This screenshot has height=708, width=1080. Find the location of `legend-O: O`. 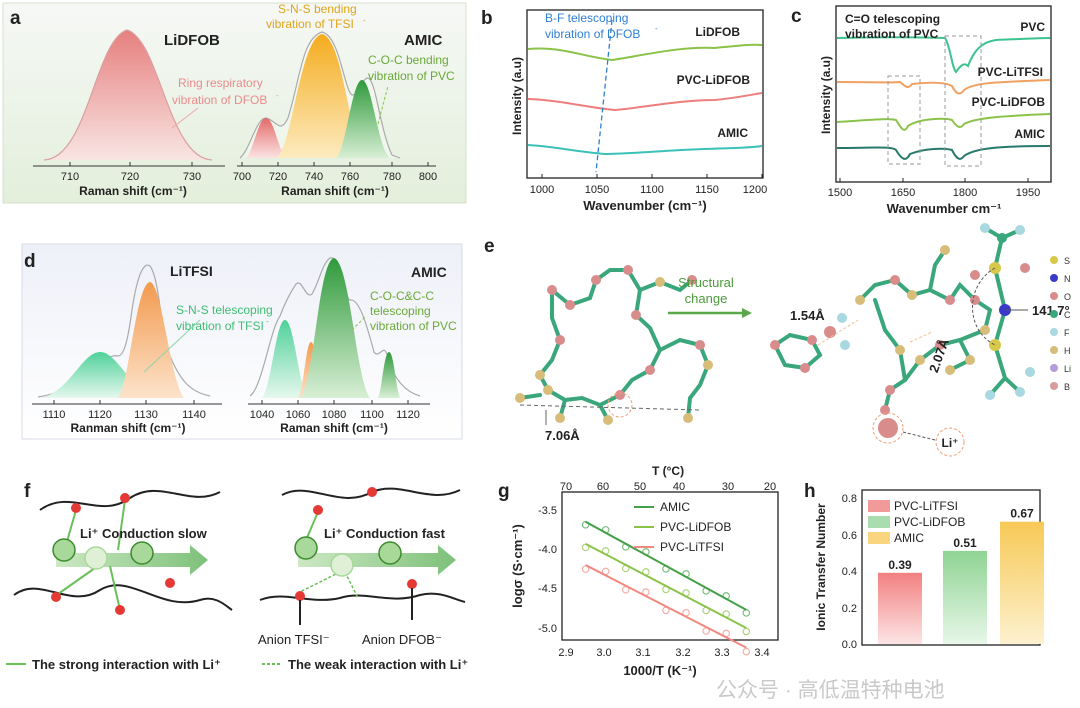

legend-O: O is located at coordinates (1067, 297).